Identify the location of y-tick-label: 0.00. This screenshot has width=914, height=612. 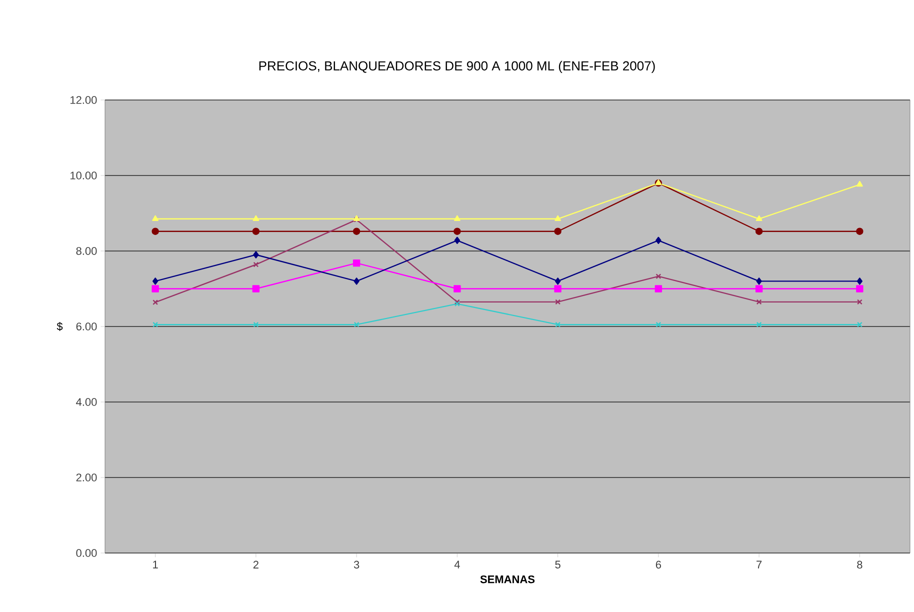
(86, 553).